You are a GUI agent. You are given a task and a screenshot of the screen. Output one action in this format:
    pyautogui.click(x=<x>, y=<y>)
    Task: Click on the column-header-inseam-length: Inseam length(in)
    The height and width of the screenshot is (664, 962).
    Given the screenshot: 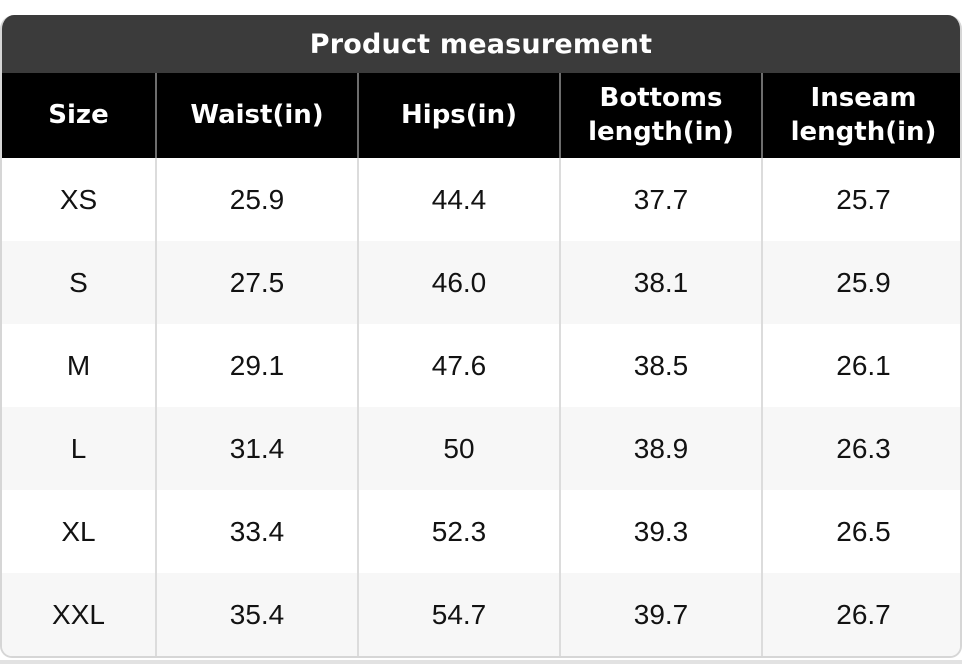 What is the action you would take?
    pyautogui.click(x=860, y=115)
    